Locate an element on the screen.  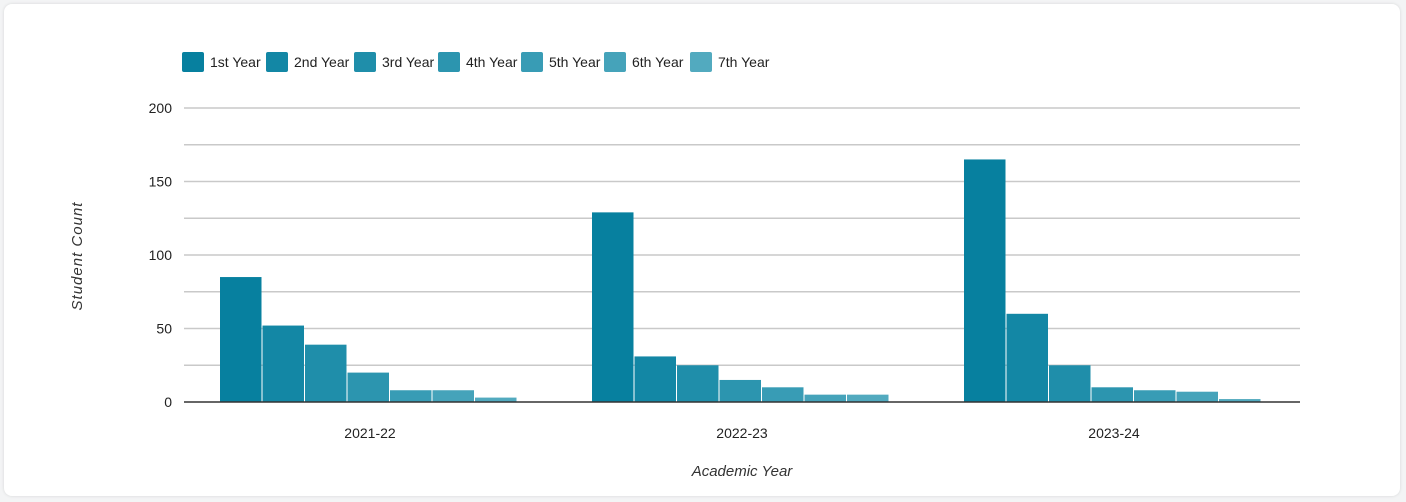
x-tick-label: 2023-24 is located at coordinates (1114, 433).